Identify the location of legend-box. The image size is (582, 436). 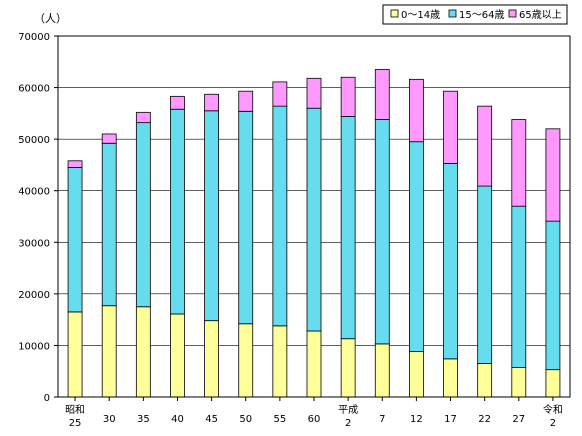
(475, 14).